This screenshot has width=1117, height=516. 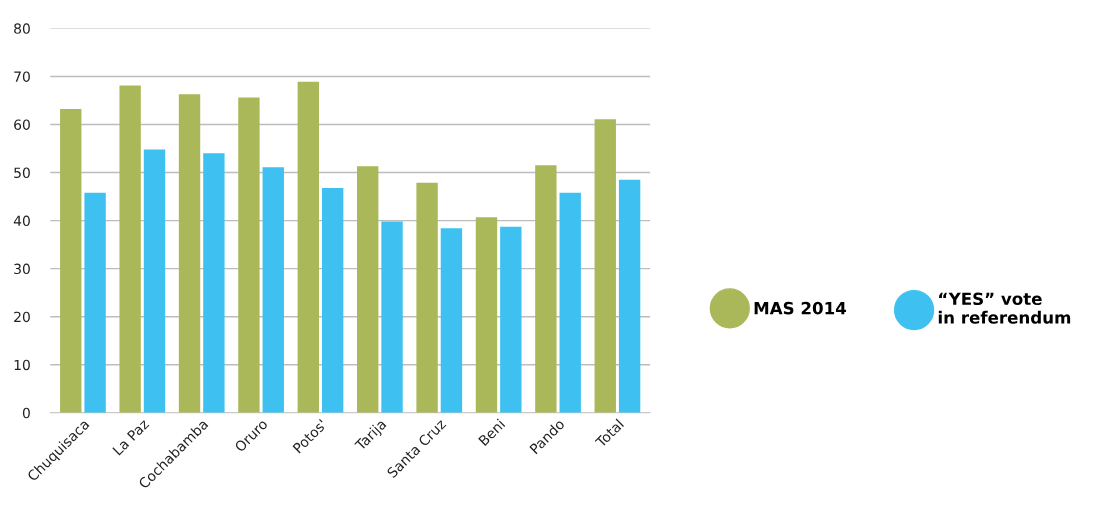 What do you see at coordinates (22, 173) in the screenshot?
I see `y-tick-label: 50` at bounding box center [22, 173].